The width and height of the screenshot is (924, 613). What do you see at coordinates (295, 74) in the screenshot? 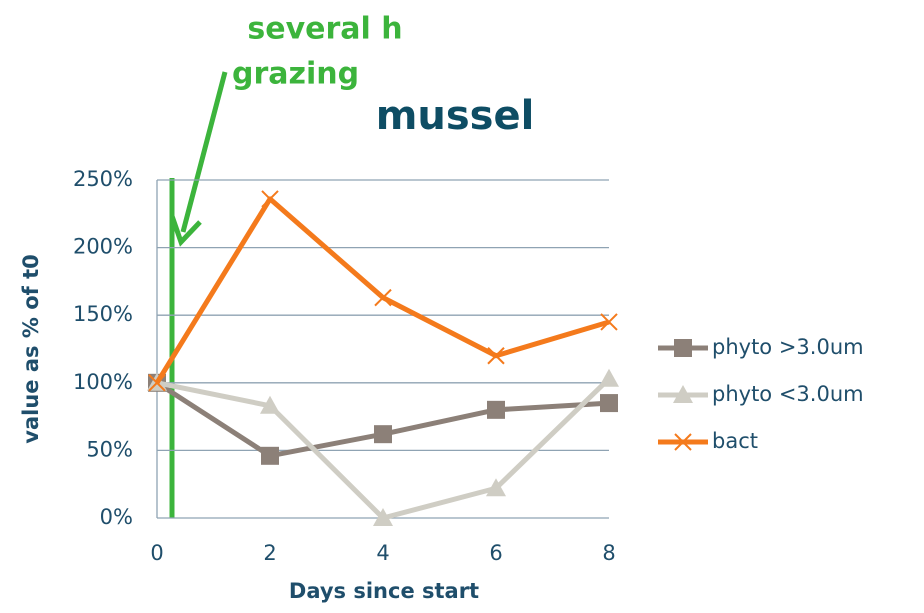
I see `annotation-line: grazing` at bounding box center [295, 74].